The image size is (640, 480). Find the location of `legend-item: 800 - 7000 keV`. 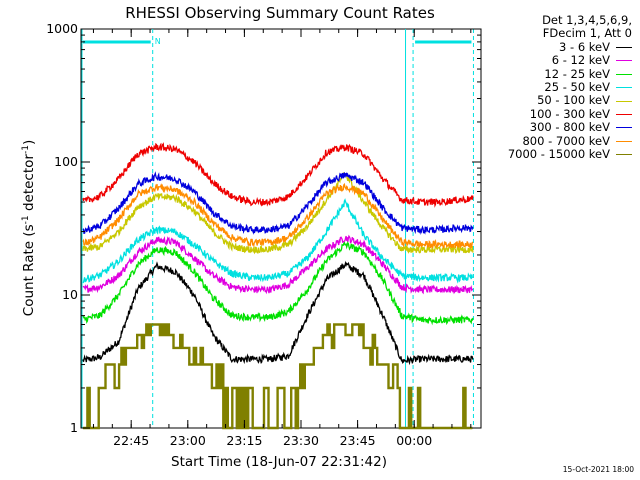

legend-item: 800 - 7000 keV is located at coordinates (557, 140).